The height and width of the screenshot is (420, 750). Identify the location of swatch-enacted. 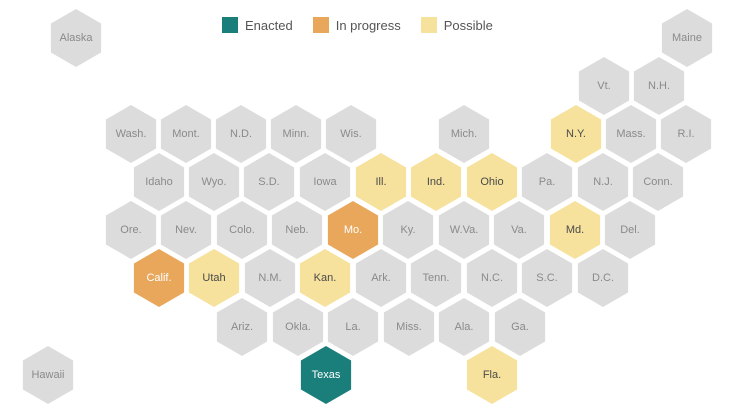
(230, 25).